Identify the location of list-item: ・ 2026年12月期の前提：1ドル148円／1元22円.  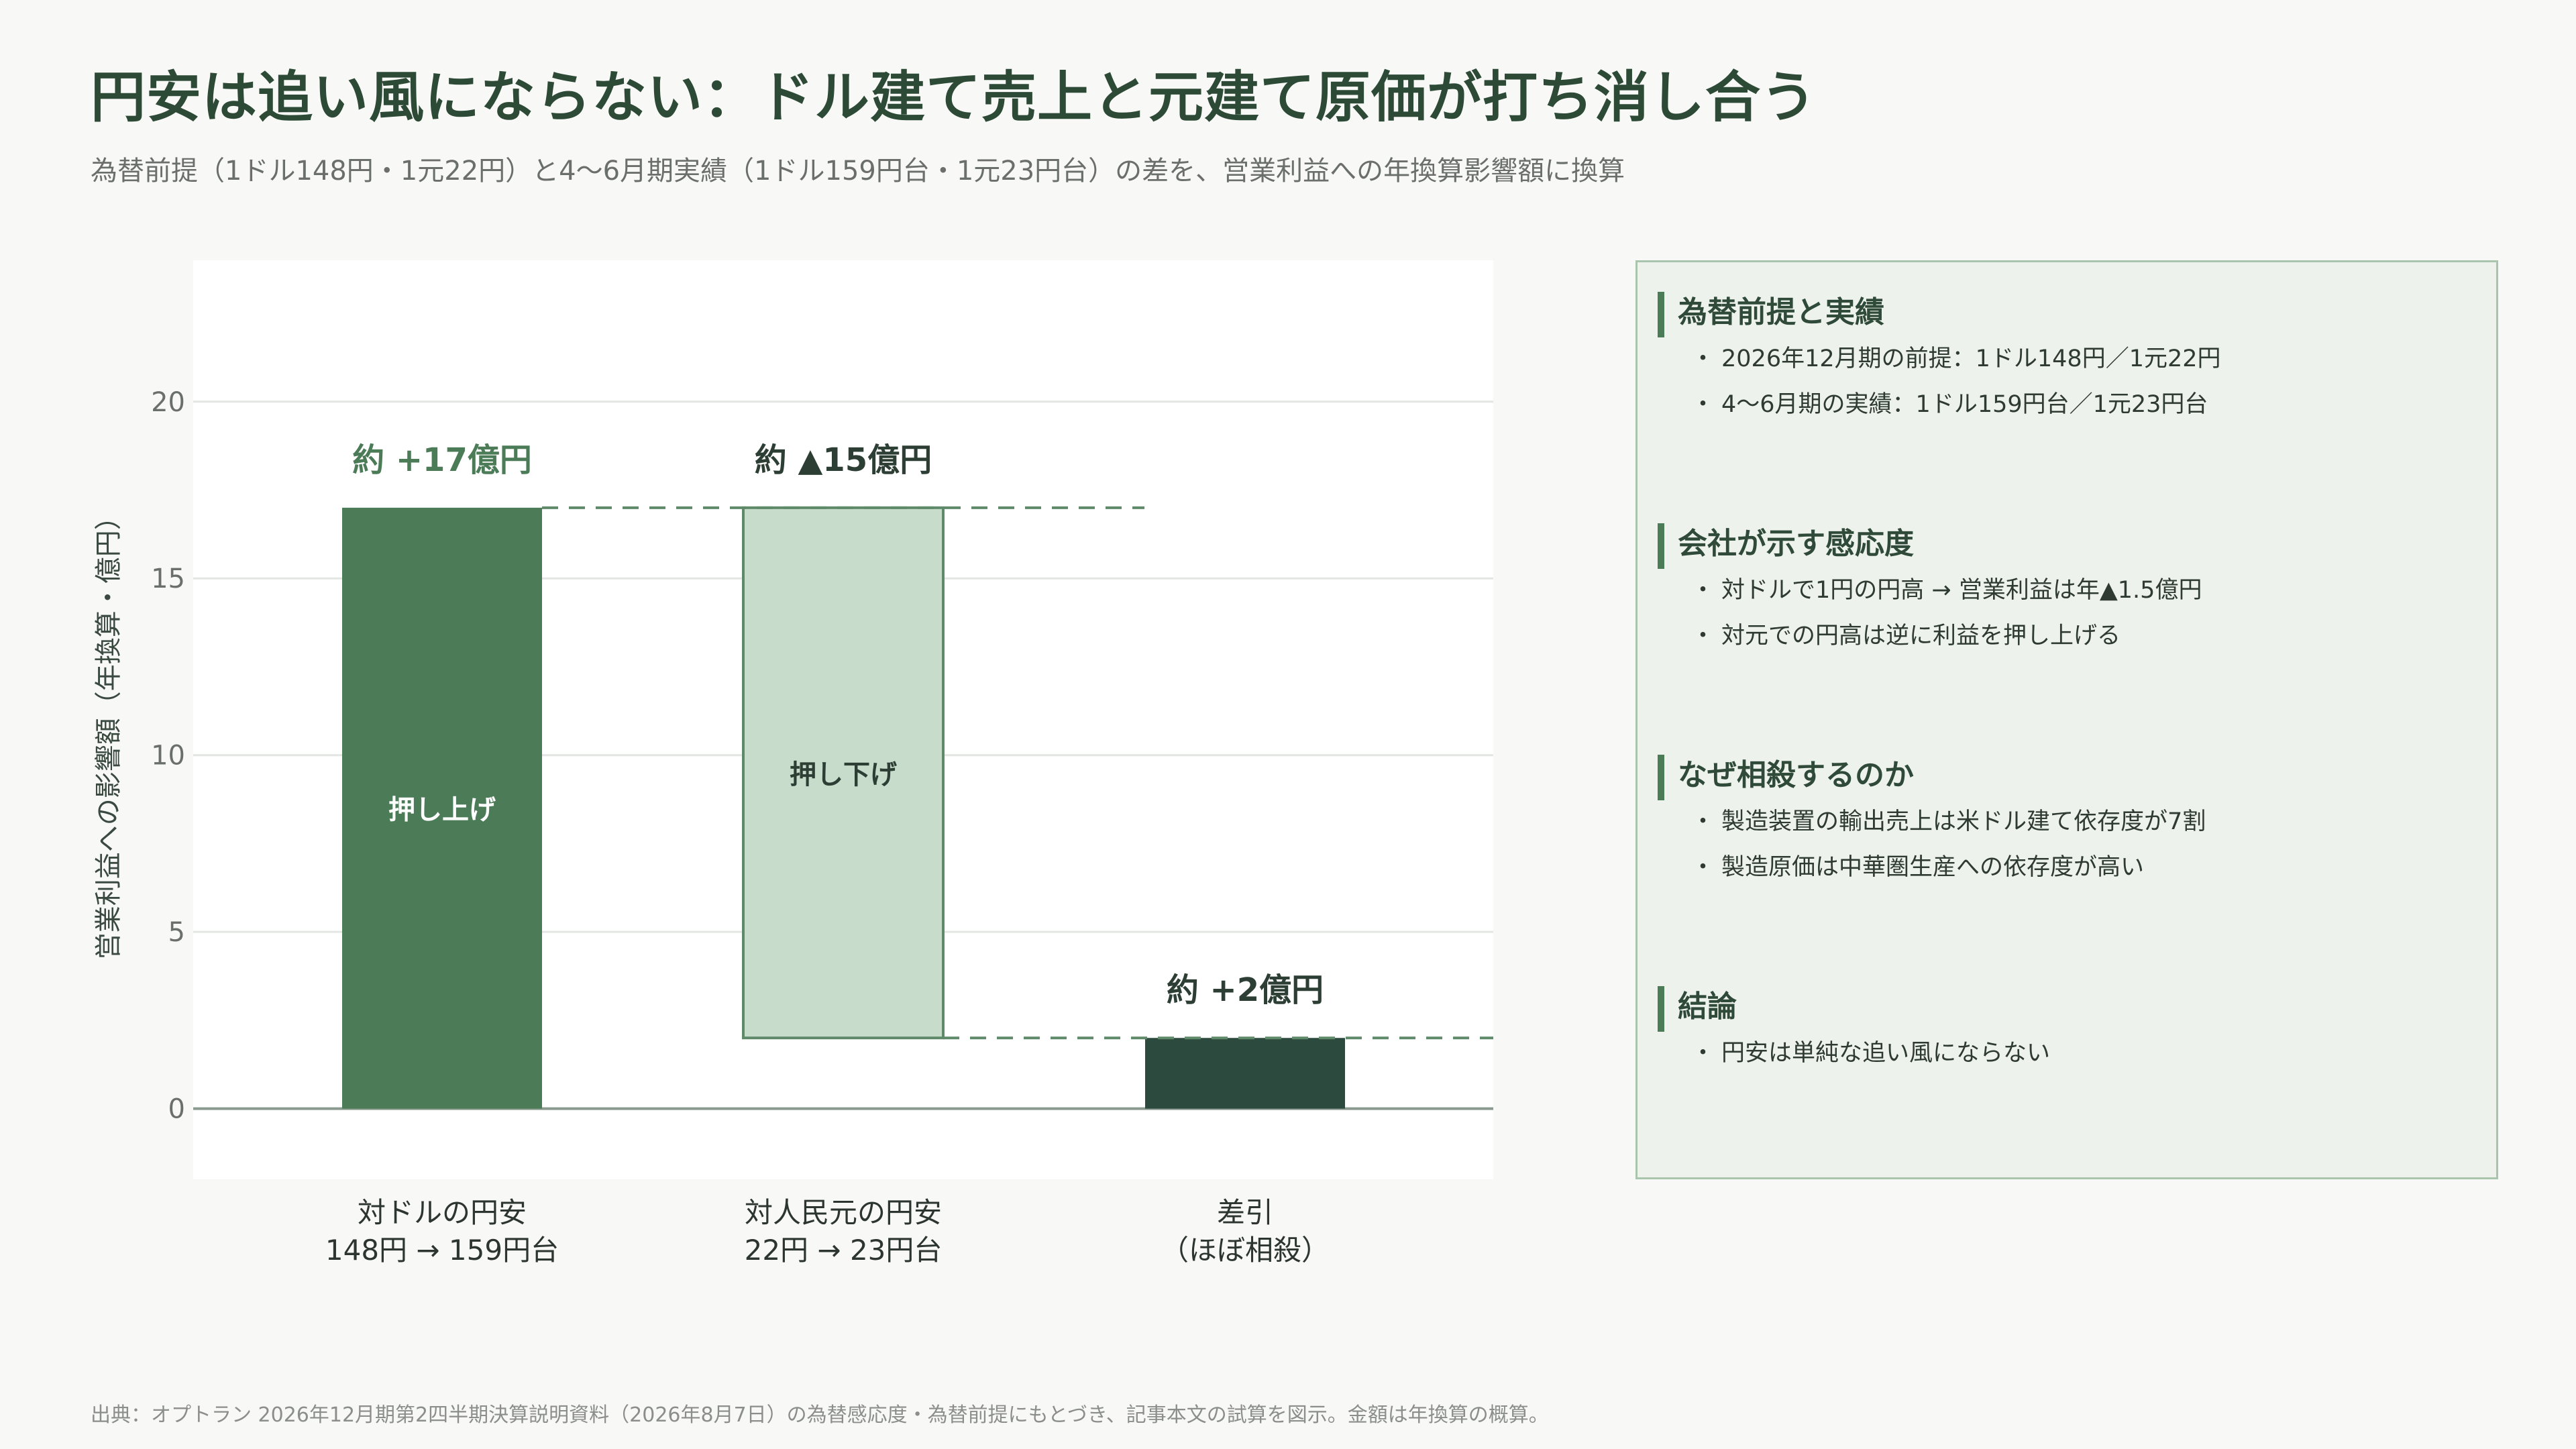
(1956, 358).